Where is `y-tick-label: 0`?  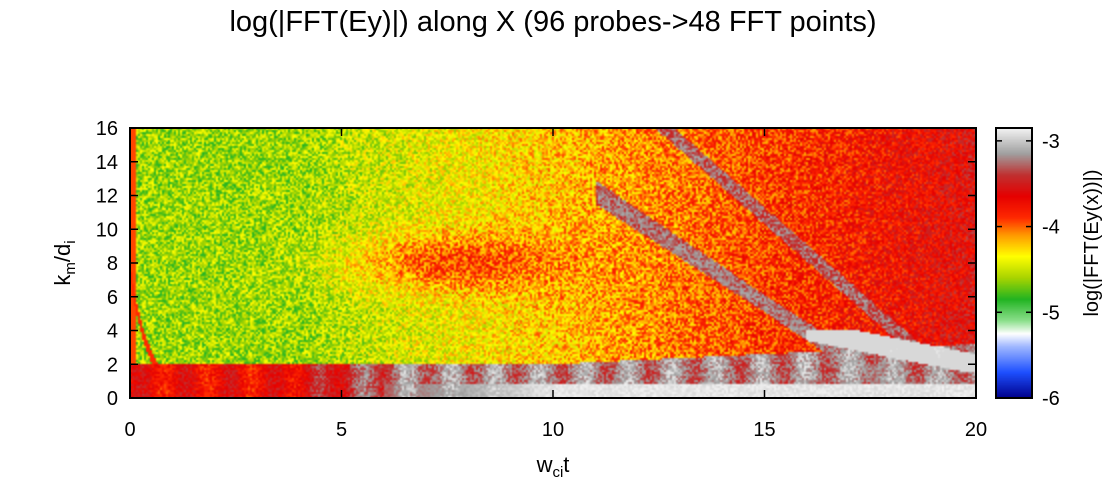
y-tick-label: 0 is located at coordinates (112, 399).